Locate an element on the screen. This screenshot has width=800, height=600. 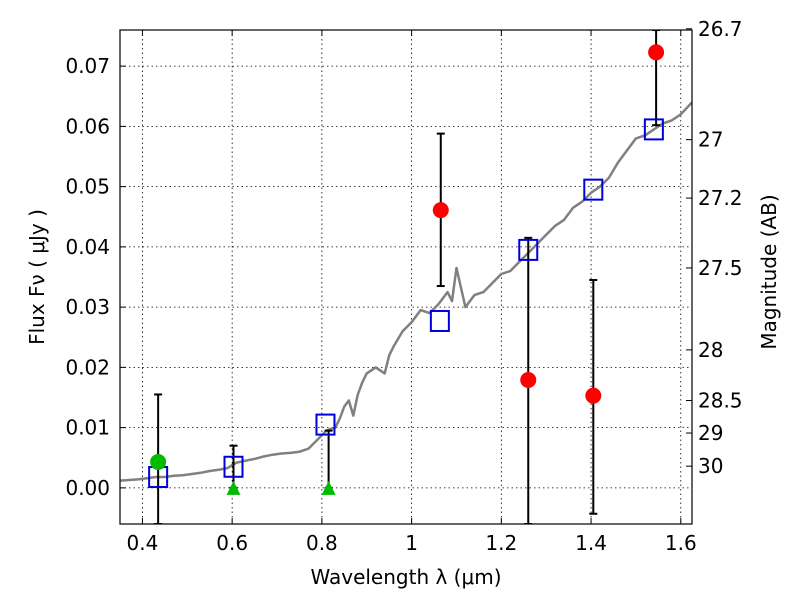
x-tick-label: 0.4 is located at coordinates (143, 543).